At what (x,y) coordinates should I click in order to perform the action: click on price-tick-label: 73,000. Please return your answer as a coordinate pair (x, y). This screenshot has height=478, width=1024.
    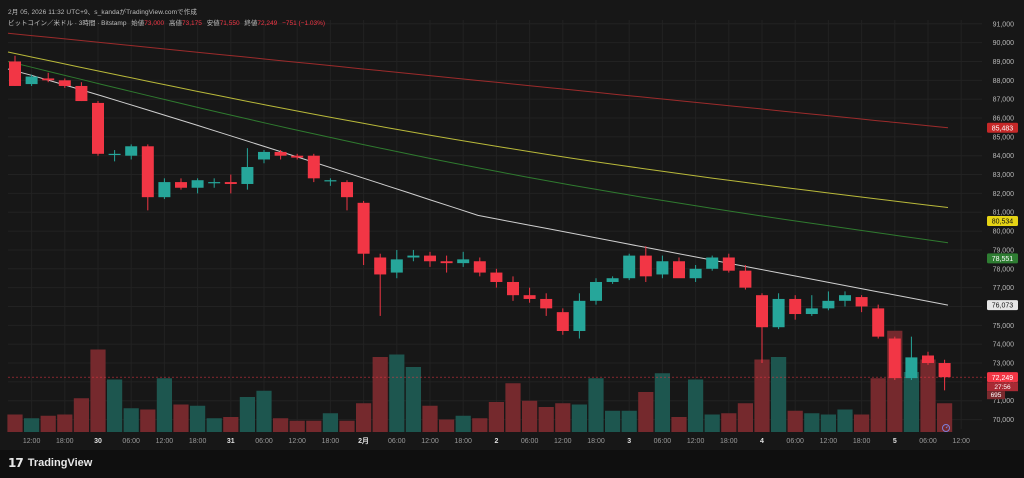
    Looking at the image, I should click on (1004, 364).